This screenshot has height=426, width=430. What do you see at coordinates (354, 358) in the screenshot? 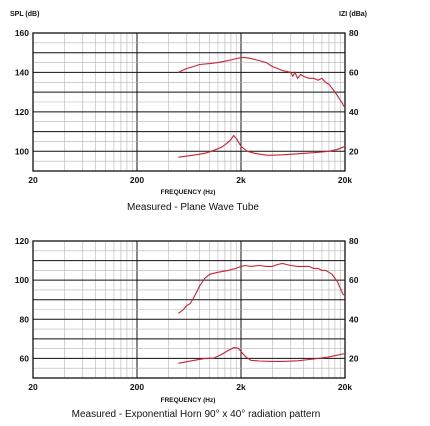
I see `plot2-y2-tick-label: 20` at bounding box center [354, 358].